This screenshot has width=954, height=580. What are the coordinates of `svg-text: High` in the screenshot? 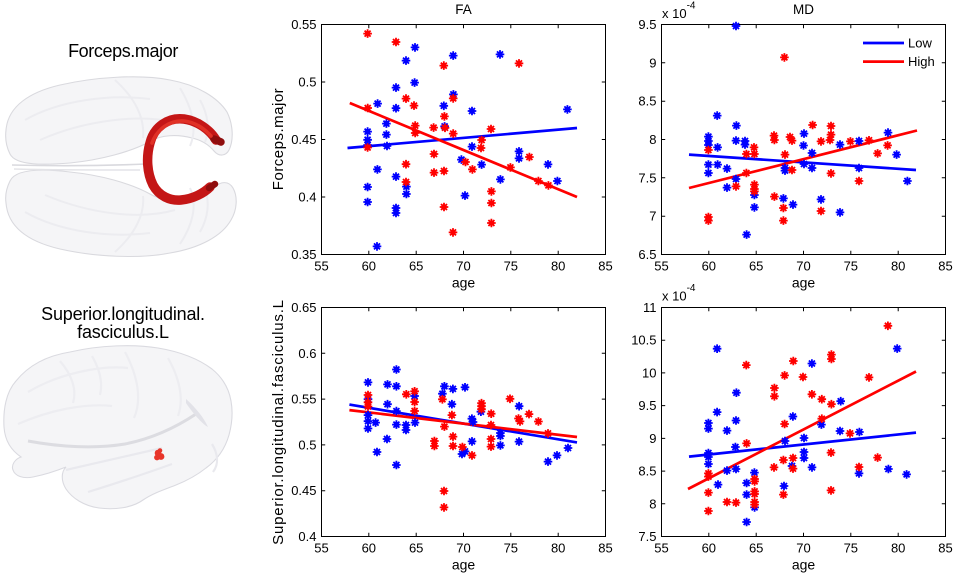 It's located at (921, 61).